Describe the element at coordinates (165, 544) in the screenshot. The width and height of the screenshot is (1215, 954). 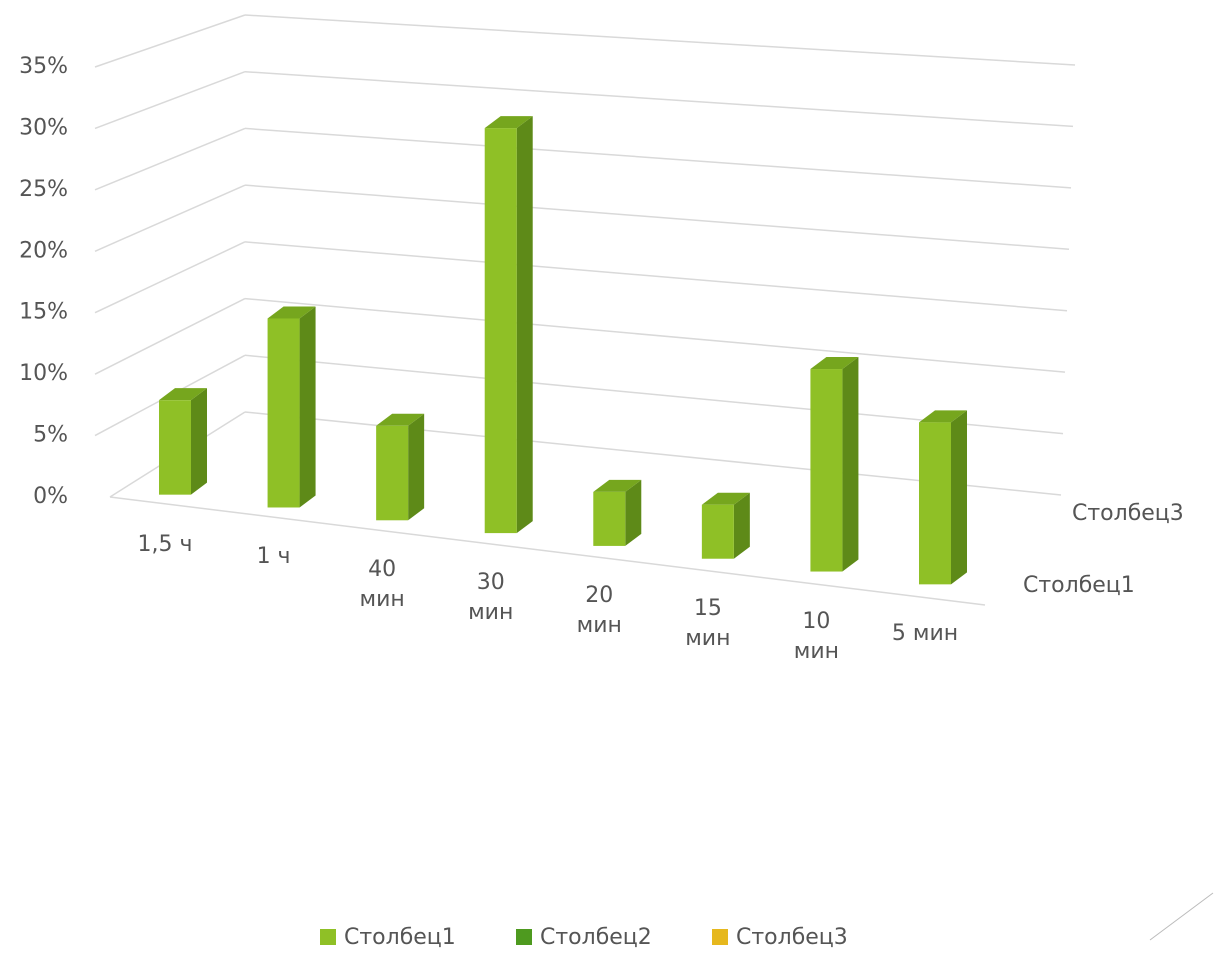
I see `x-tick-label: 1,5 ч` at that location.